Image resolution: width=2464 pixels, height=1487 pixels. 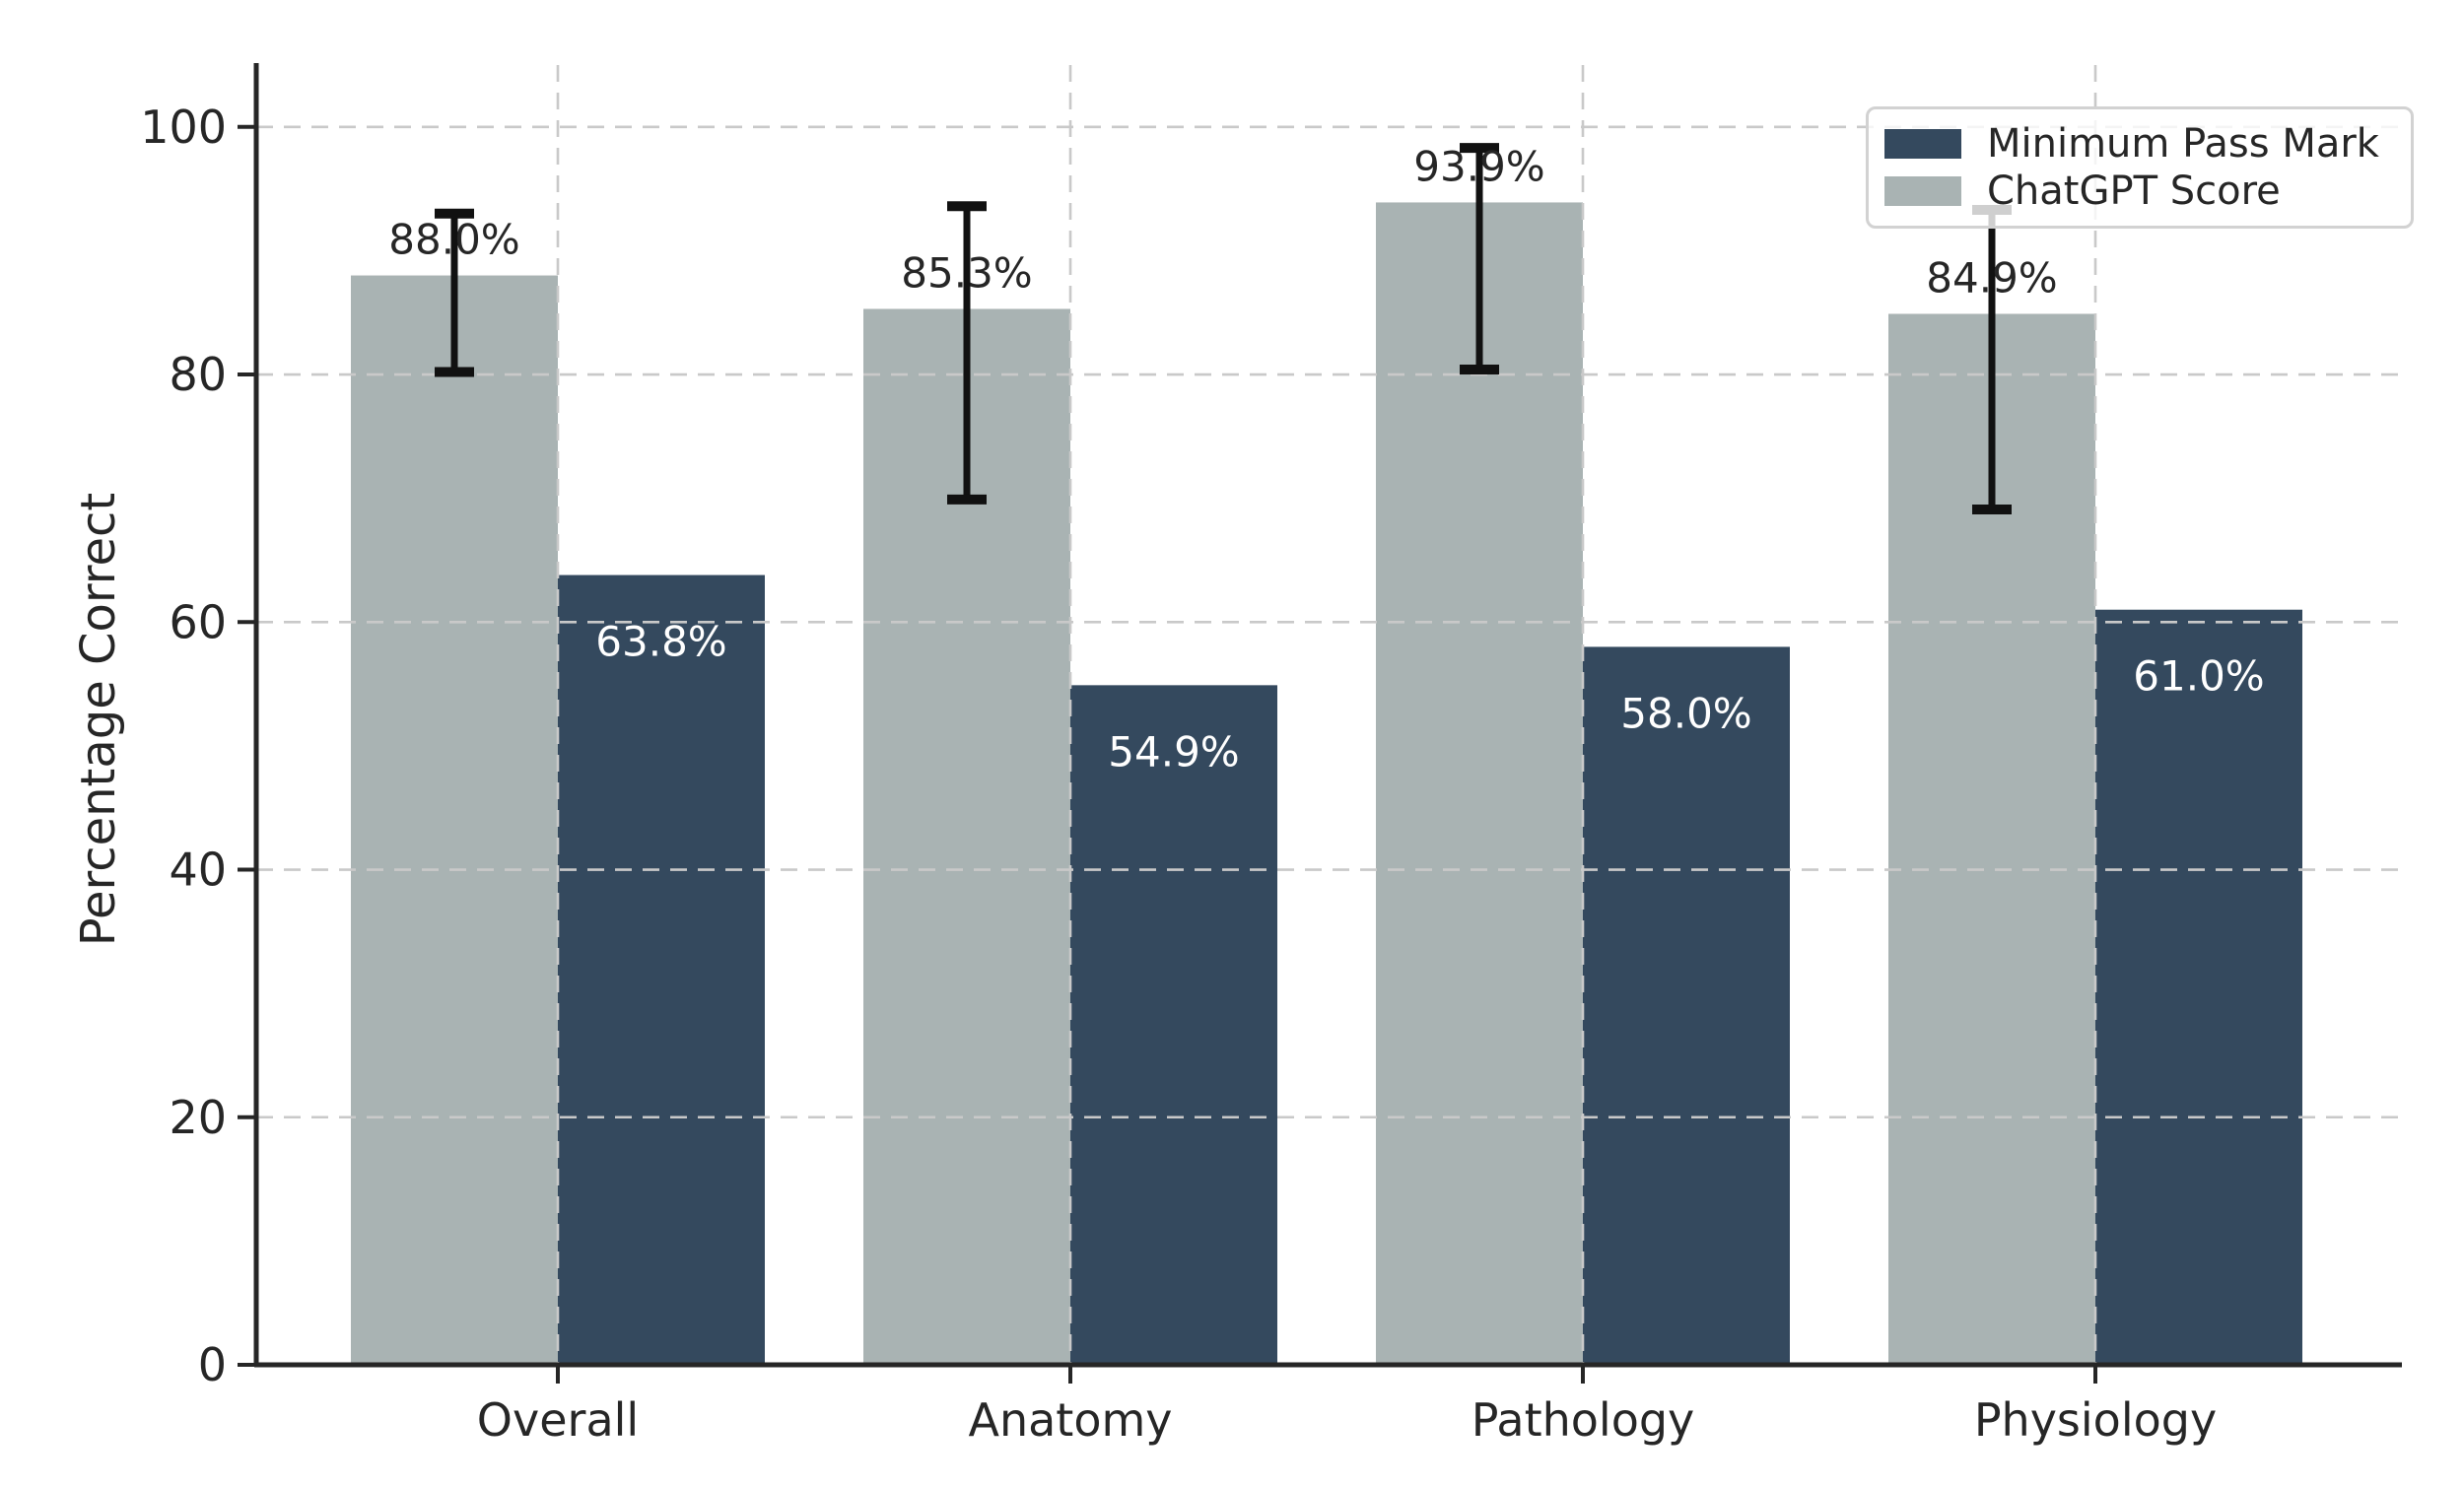 What do you see at coordinates (661, 970) in the screenshot?
I see `bar-minimum-pass-mark-overall` at bounding box center [661, 970].